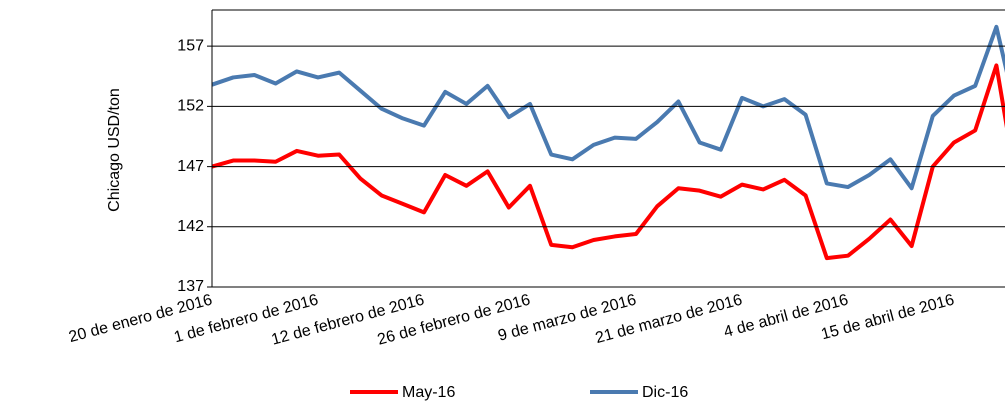 The width and height of the screenshot is (1005, 405). I want to click on legend-label: Dic-16, so click(665, 392).